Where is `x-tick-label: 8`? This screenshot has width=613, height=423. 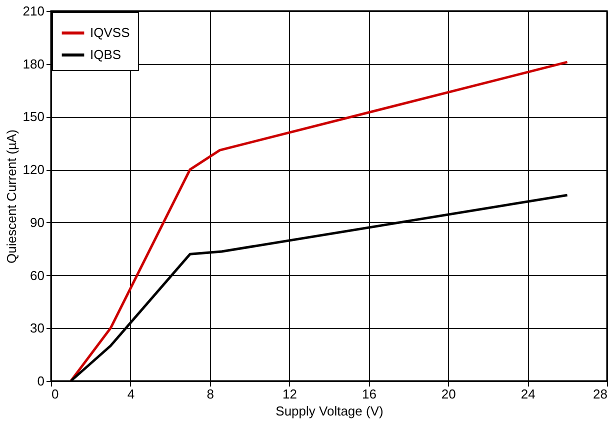 x-tick-label: 8 is located at coordinates (210, 394).